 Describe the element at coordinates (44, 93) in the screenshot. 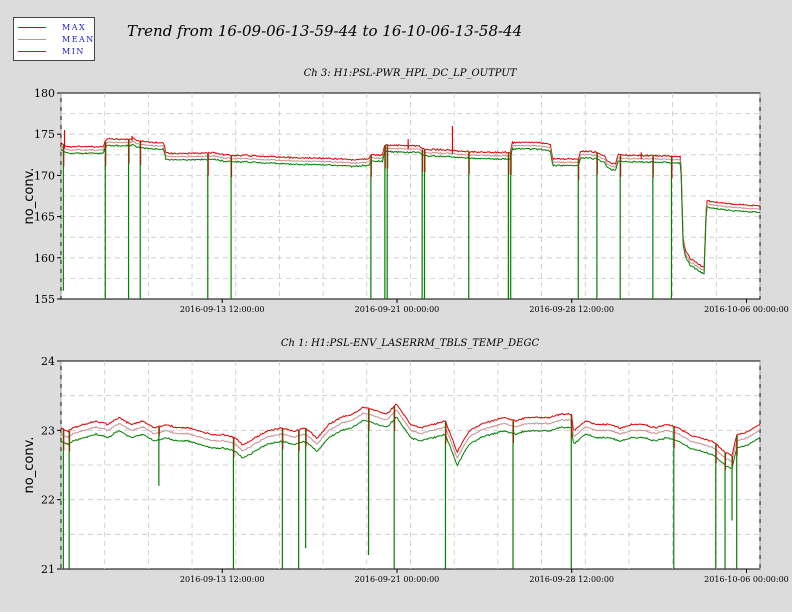

I see `y-tick-label: 180` at that location.